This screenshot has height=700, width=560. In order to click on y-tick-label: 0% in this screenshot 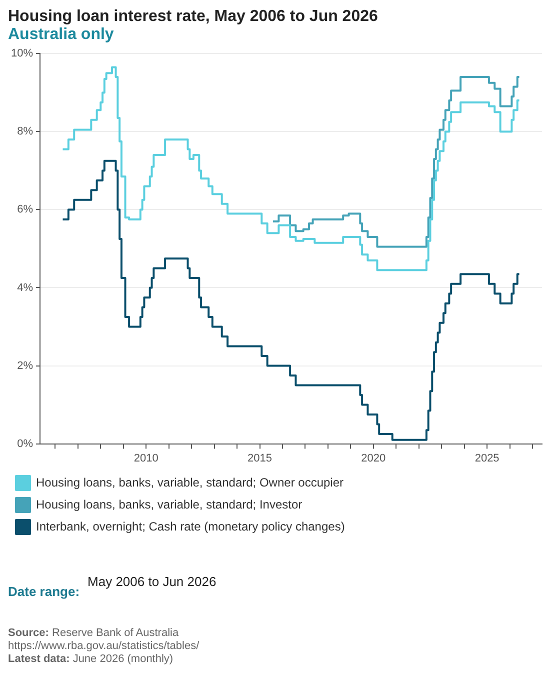, I will do `click(25, 444)`.